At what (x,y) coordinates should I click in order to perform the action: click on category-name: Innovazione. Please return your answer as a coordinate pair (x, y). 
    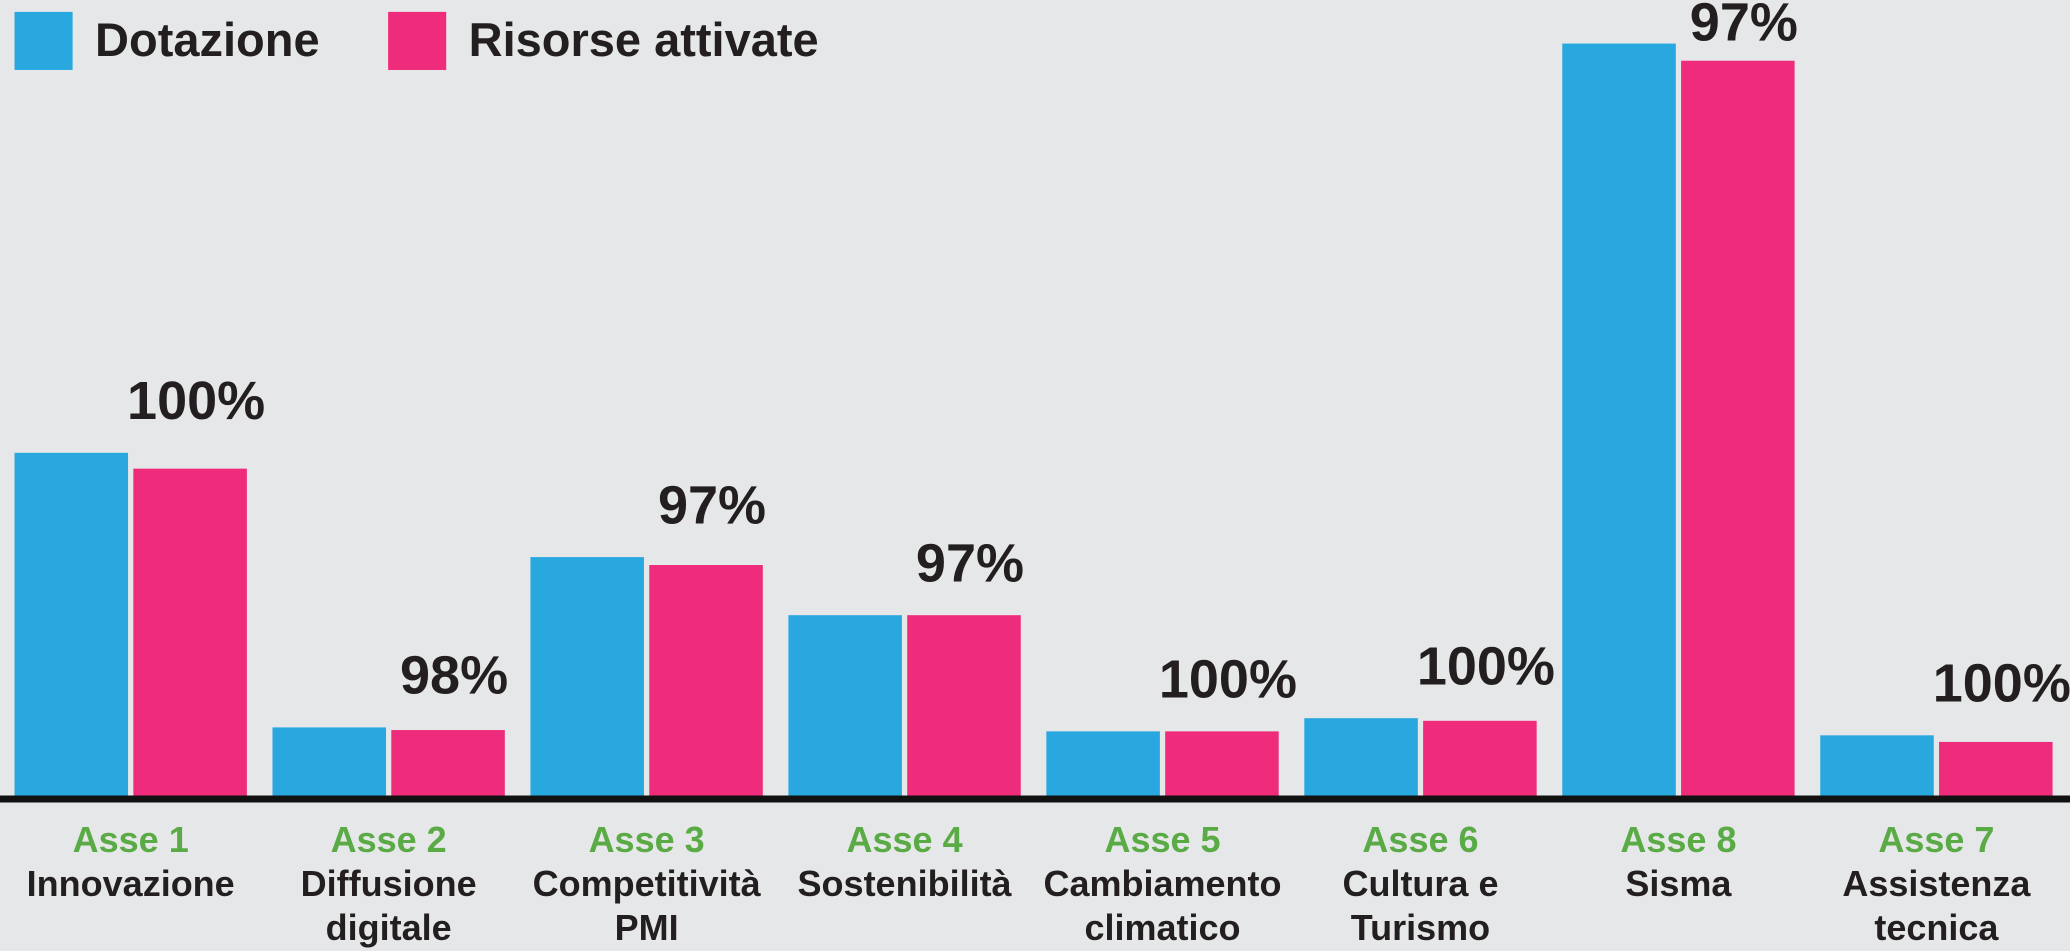
    Looking at the image, I should click on (130, 884).